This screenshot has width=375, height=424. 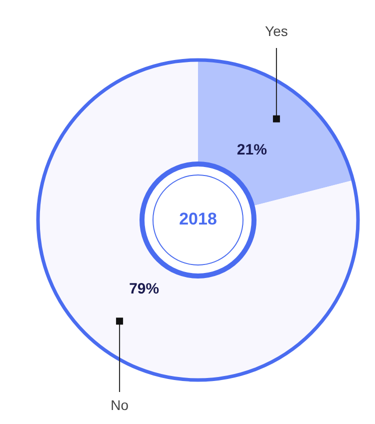 I want to click on data-label: 21%, so click(x=251, y=149).